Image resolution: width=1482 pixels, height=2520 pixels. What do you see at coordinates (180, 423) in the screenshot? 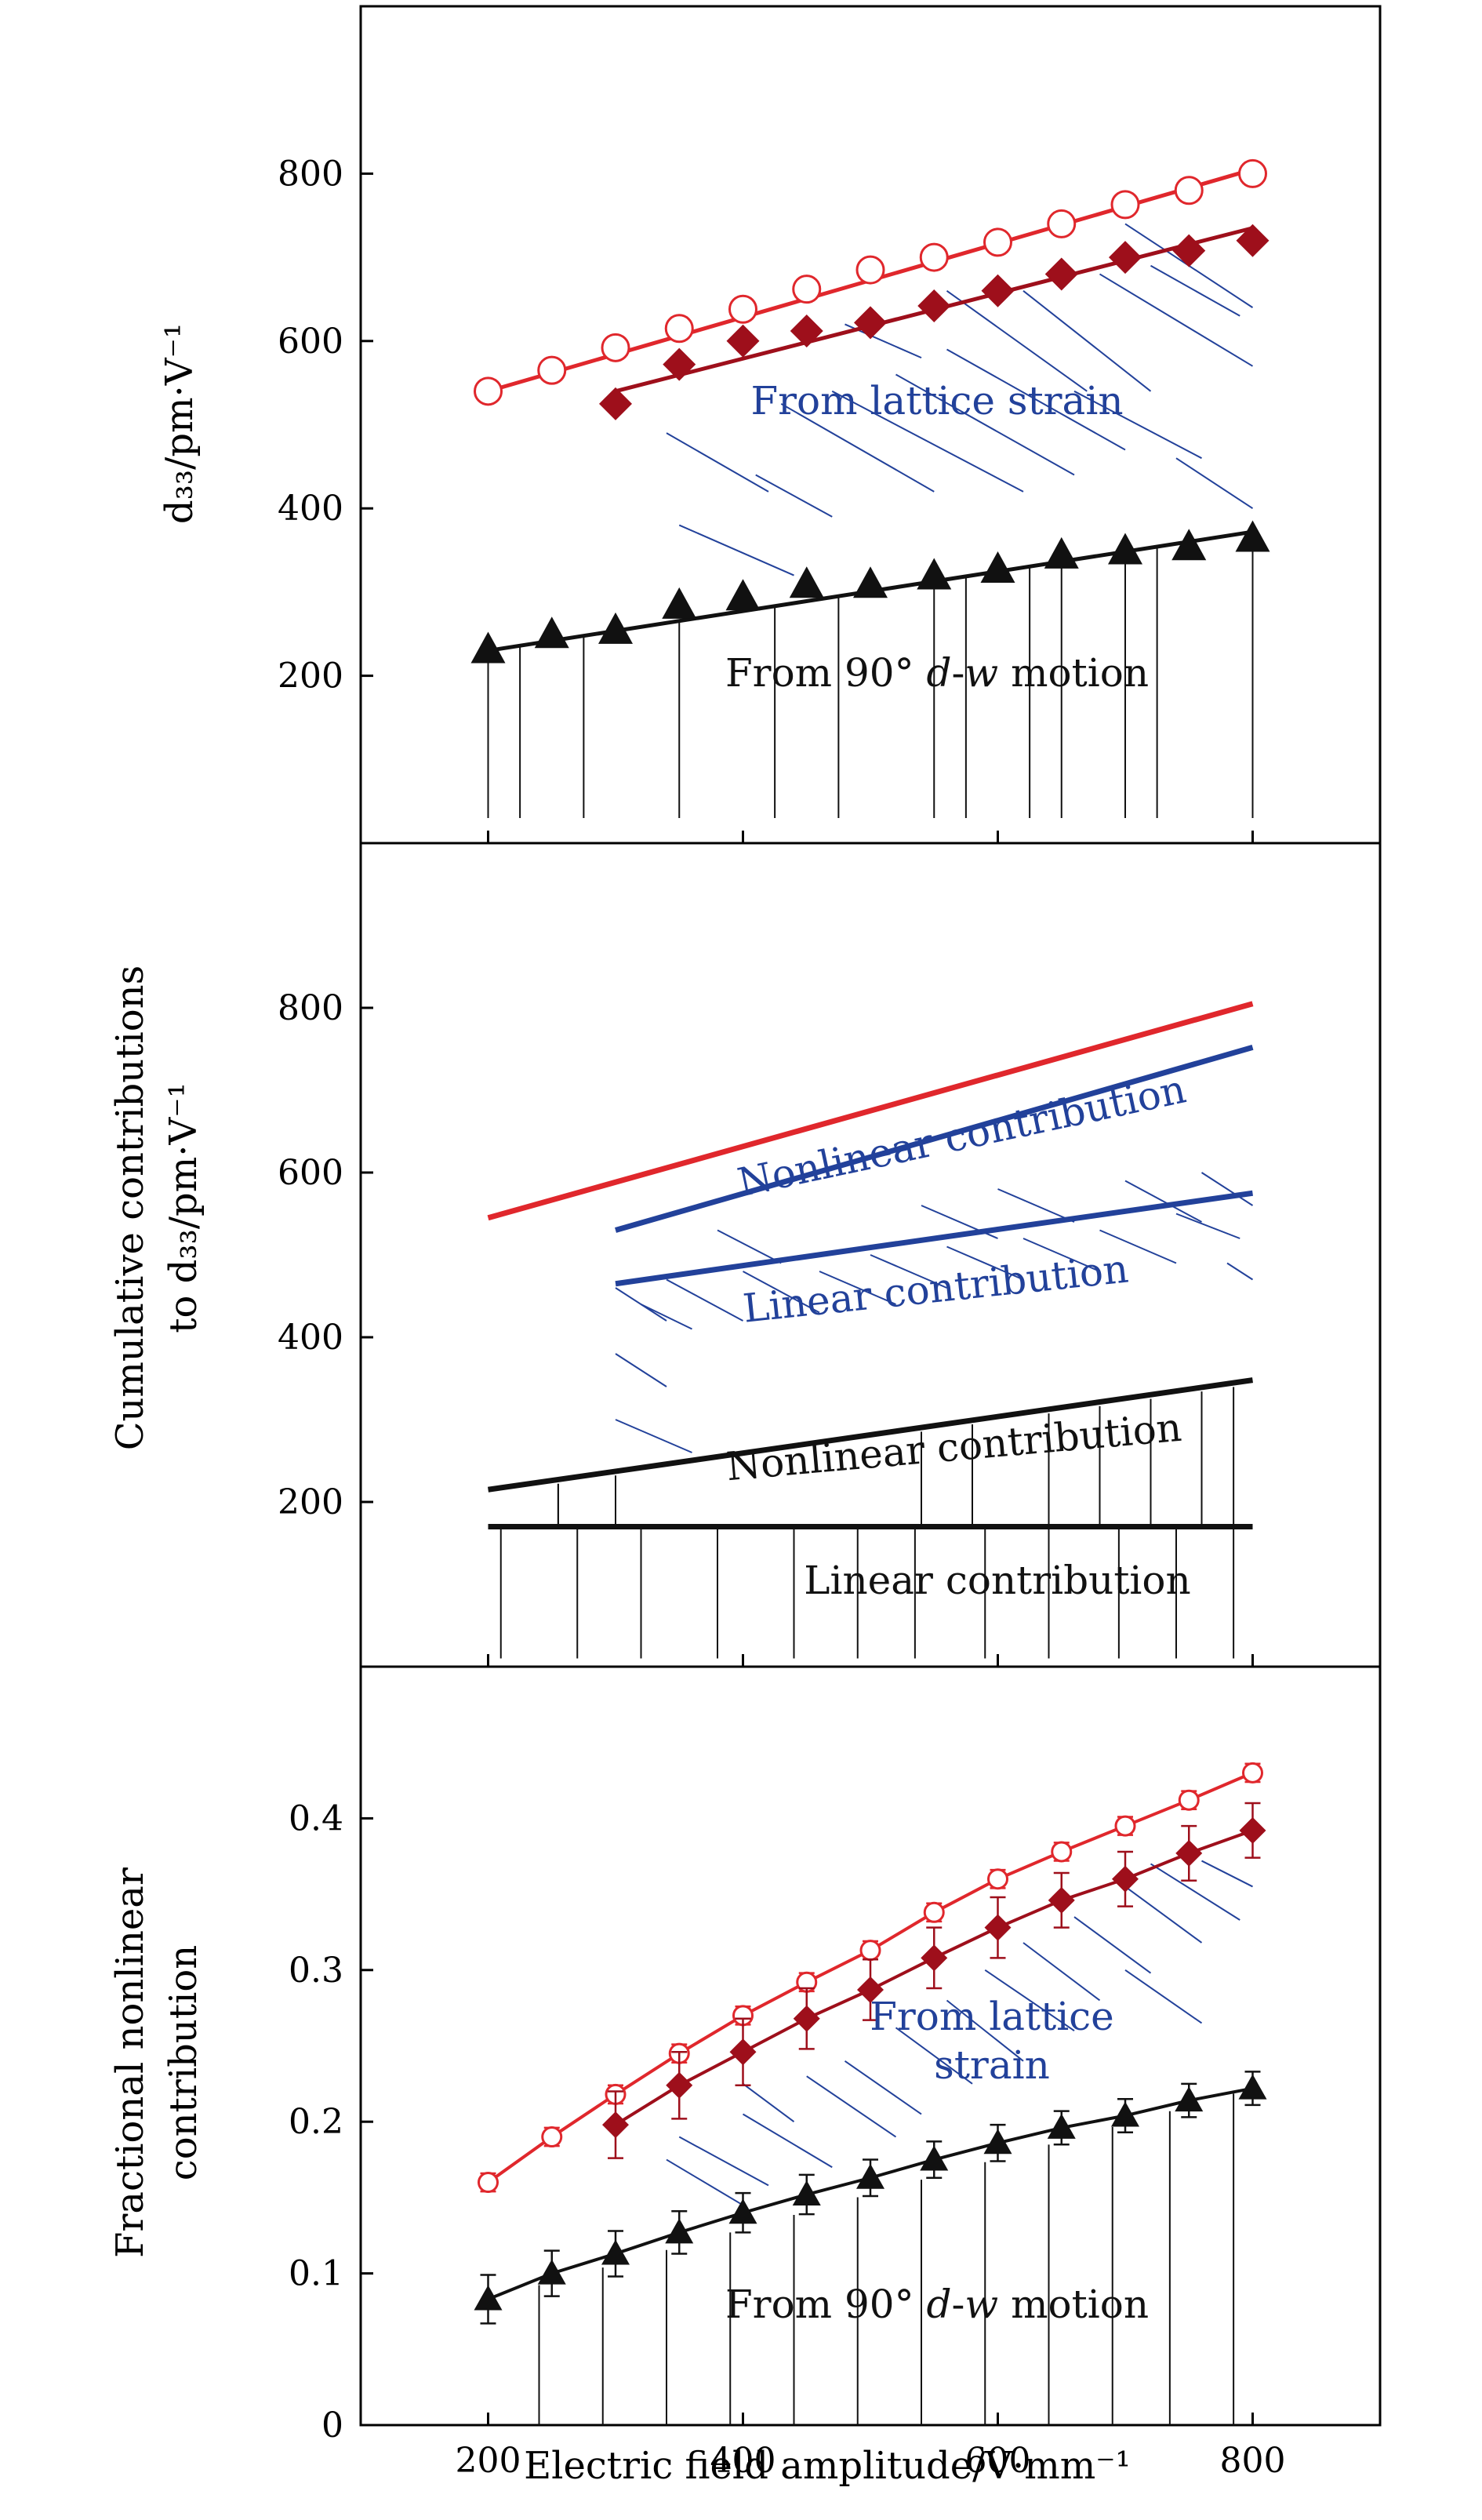
I see `top-ylabel: d₃₃/pm·V⁻¹` at bounding box center [180, 423].